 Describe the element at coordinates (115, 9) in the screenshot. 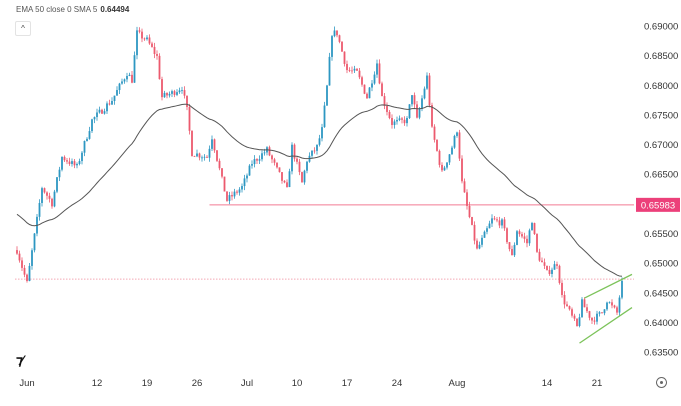

I see `indicator-legend-value: 0.64494` at that location.